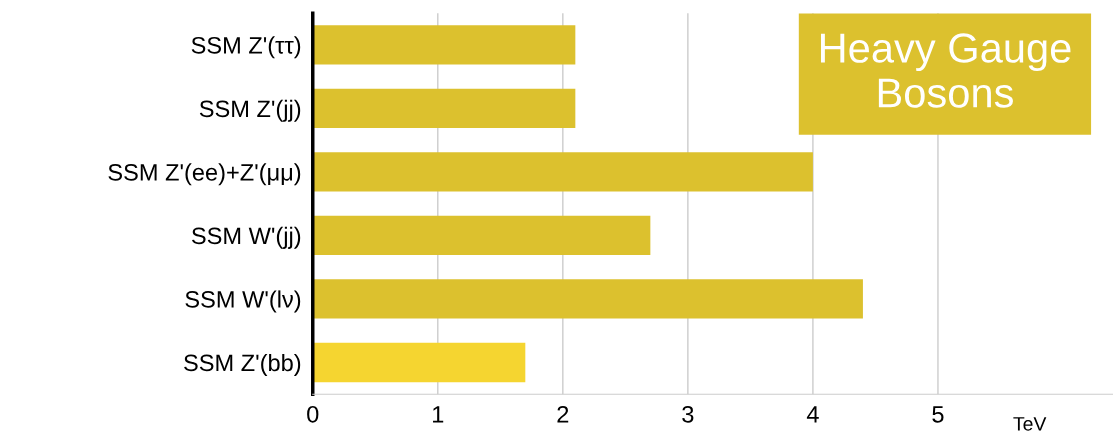 Image resolution: width=1113 pixels, height=438 pixels. Describe the element at coordinates (204, 174) in the screenshot. I see `y-tick-label: SSM Z'(ee)+Z'(μμ)` at that location.